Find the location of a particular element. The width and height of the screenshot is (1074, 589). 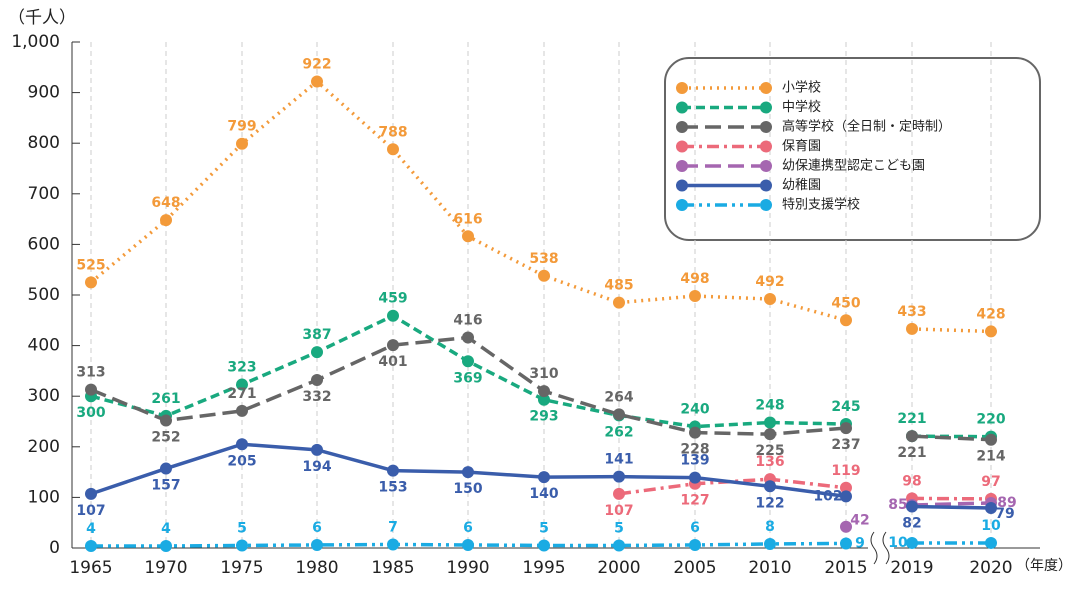

data-label: 788 is located at coordinates (392, 132).